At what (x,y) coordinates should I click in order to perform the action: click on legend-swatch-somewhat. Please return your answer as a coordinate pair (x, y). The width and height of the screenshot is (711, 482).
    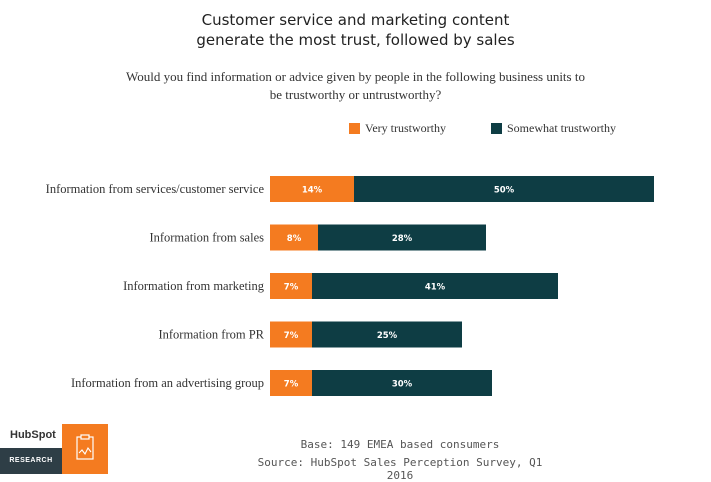
    Looking at the image, I should click on (496, 128).